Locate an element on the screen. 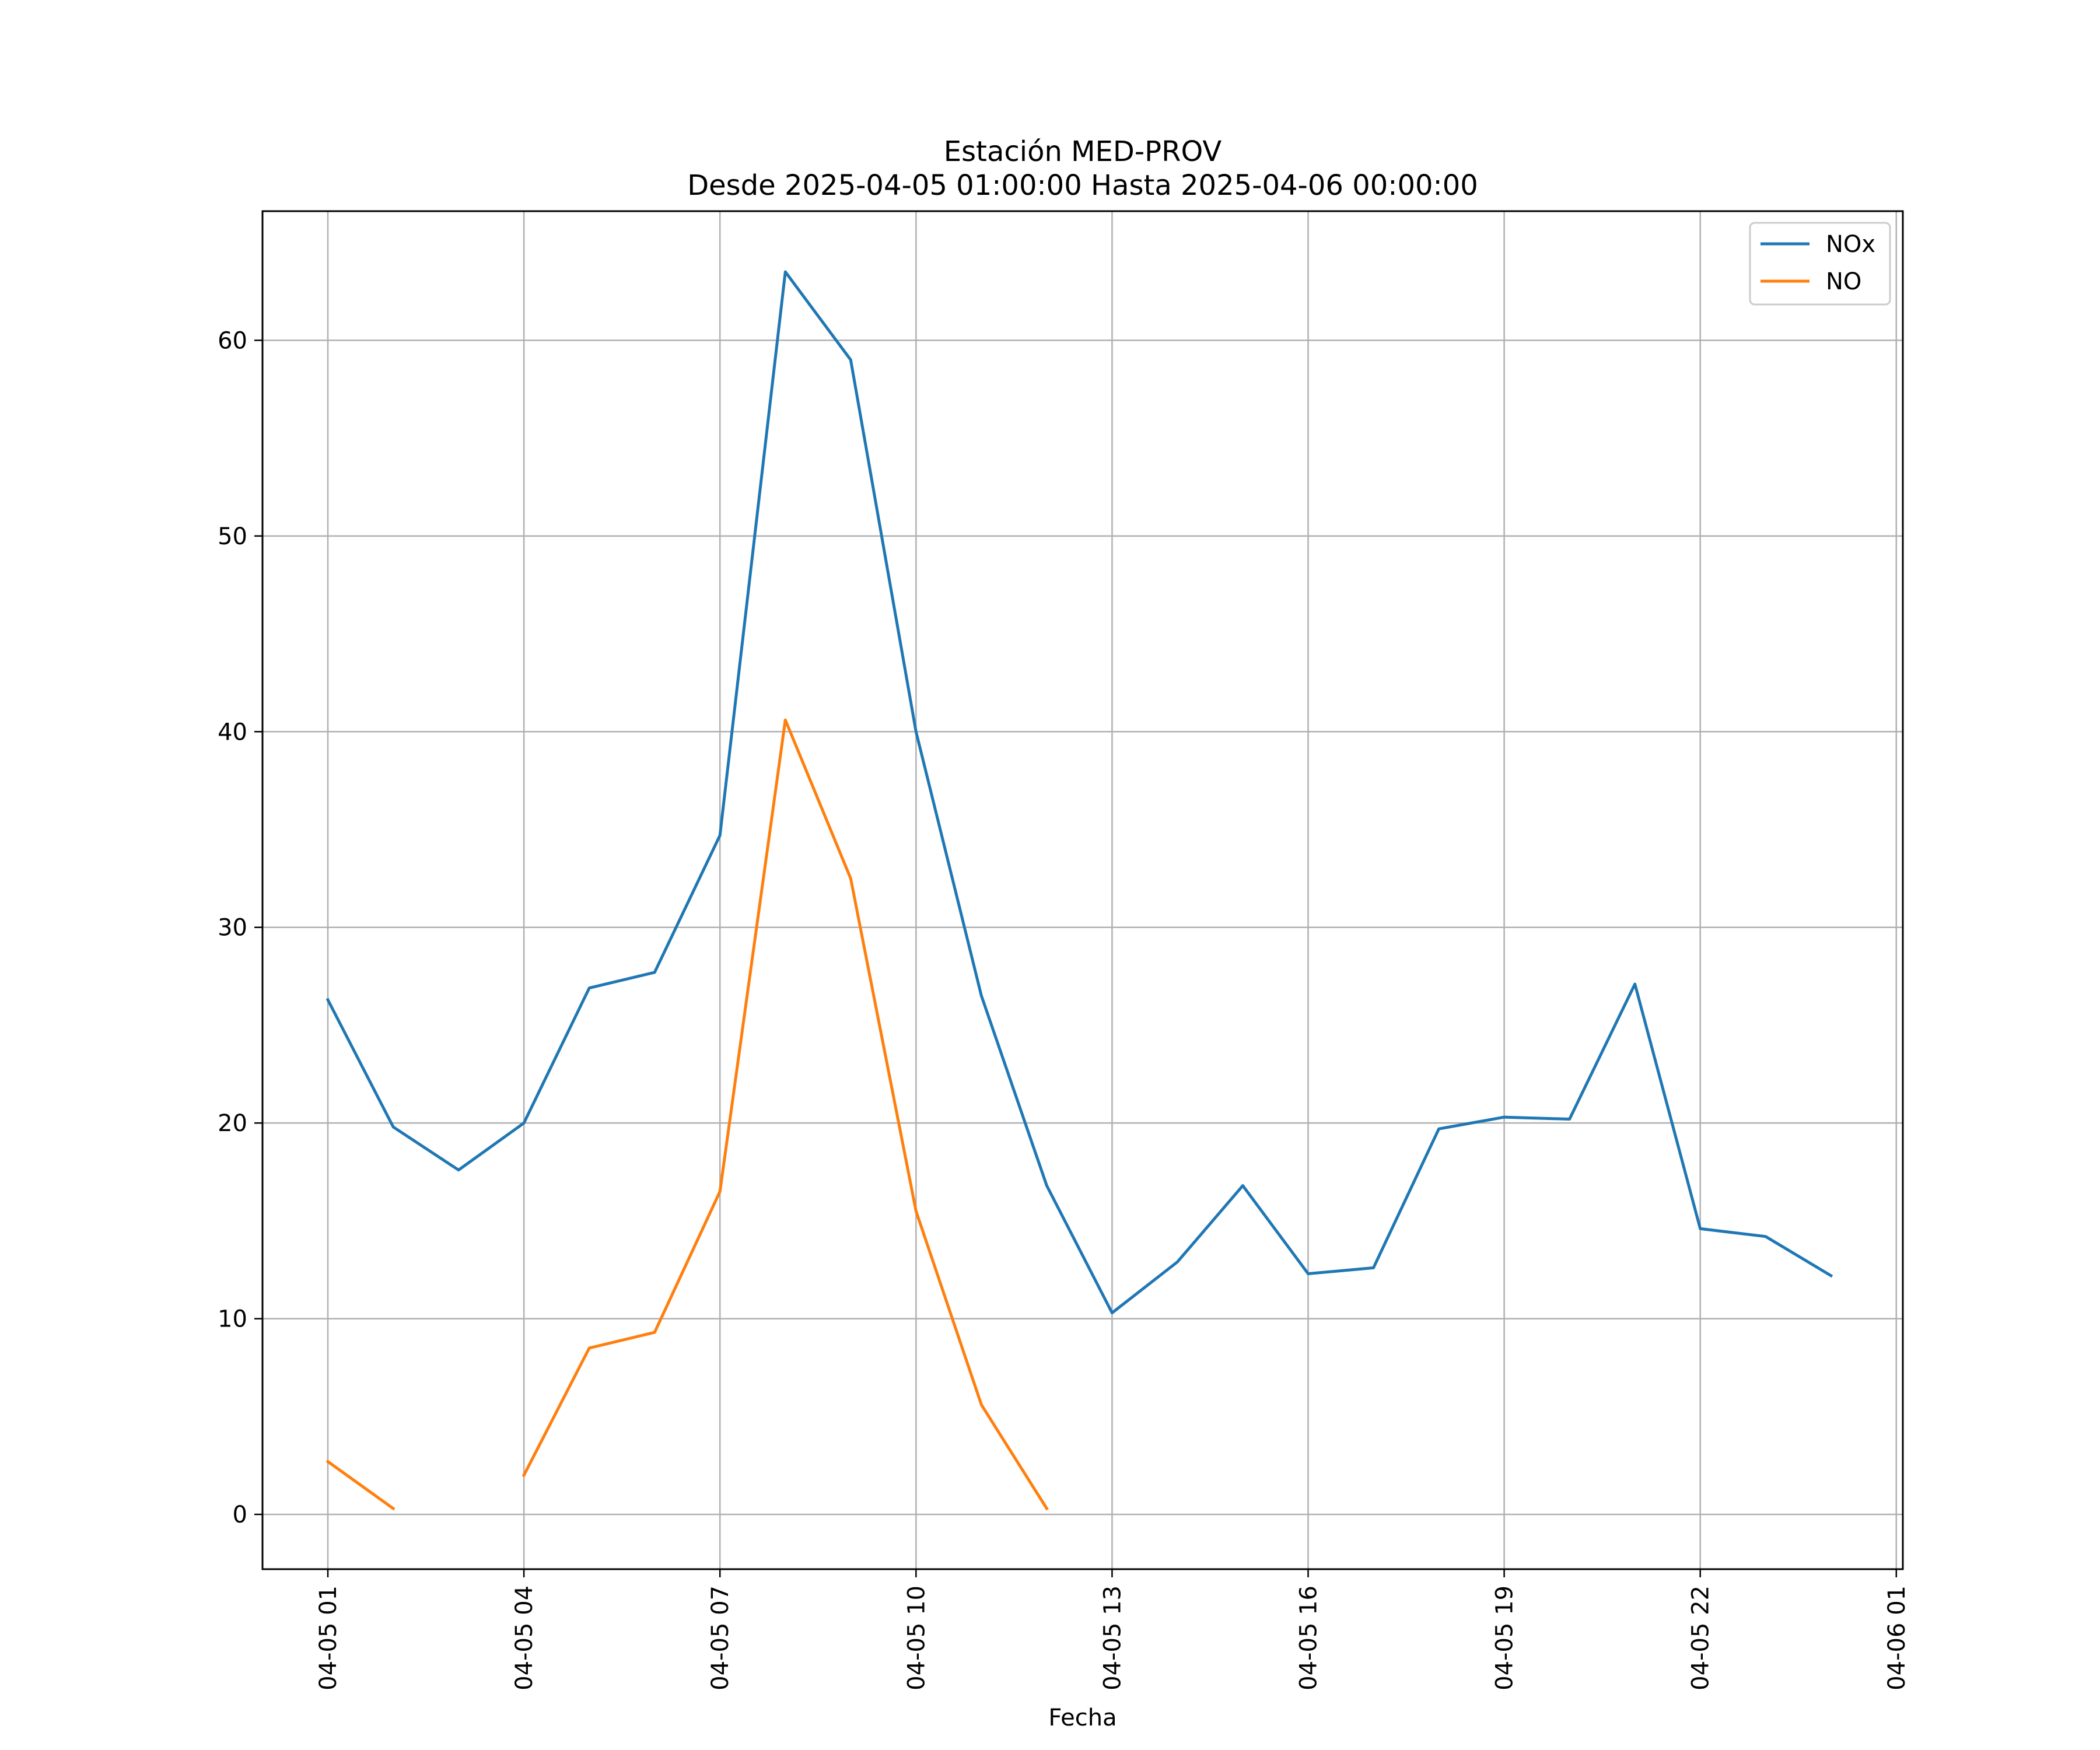 This screenshot has height=1750, width=2100. y-tick-label: 60 is located at coordinates (232, 340).